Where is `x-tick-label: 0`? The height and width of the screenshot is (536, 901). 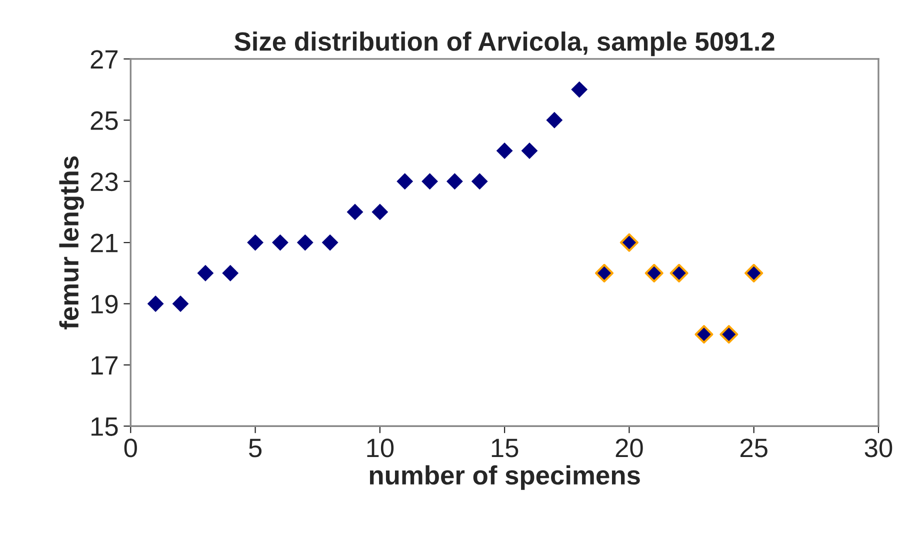 x-tick-label: 0 is located at coordinates (130, 448).